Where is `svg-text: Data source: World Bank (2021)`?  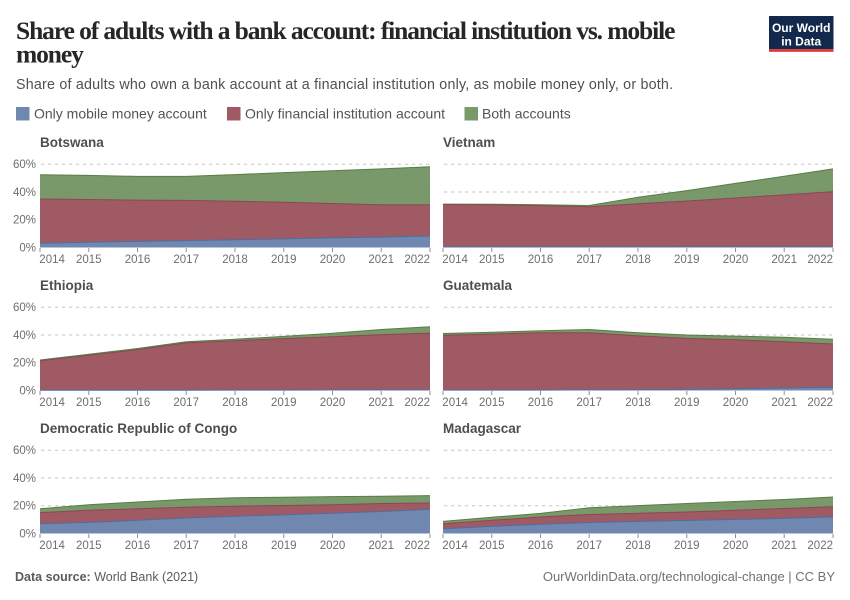 svg-text: Data source: World Bank (2021) is located at coordinates (106, 577).